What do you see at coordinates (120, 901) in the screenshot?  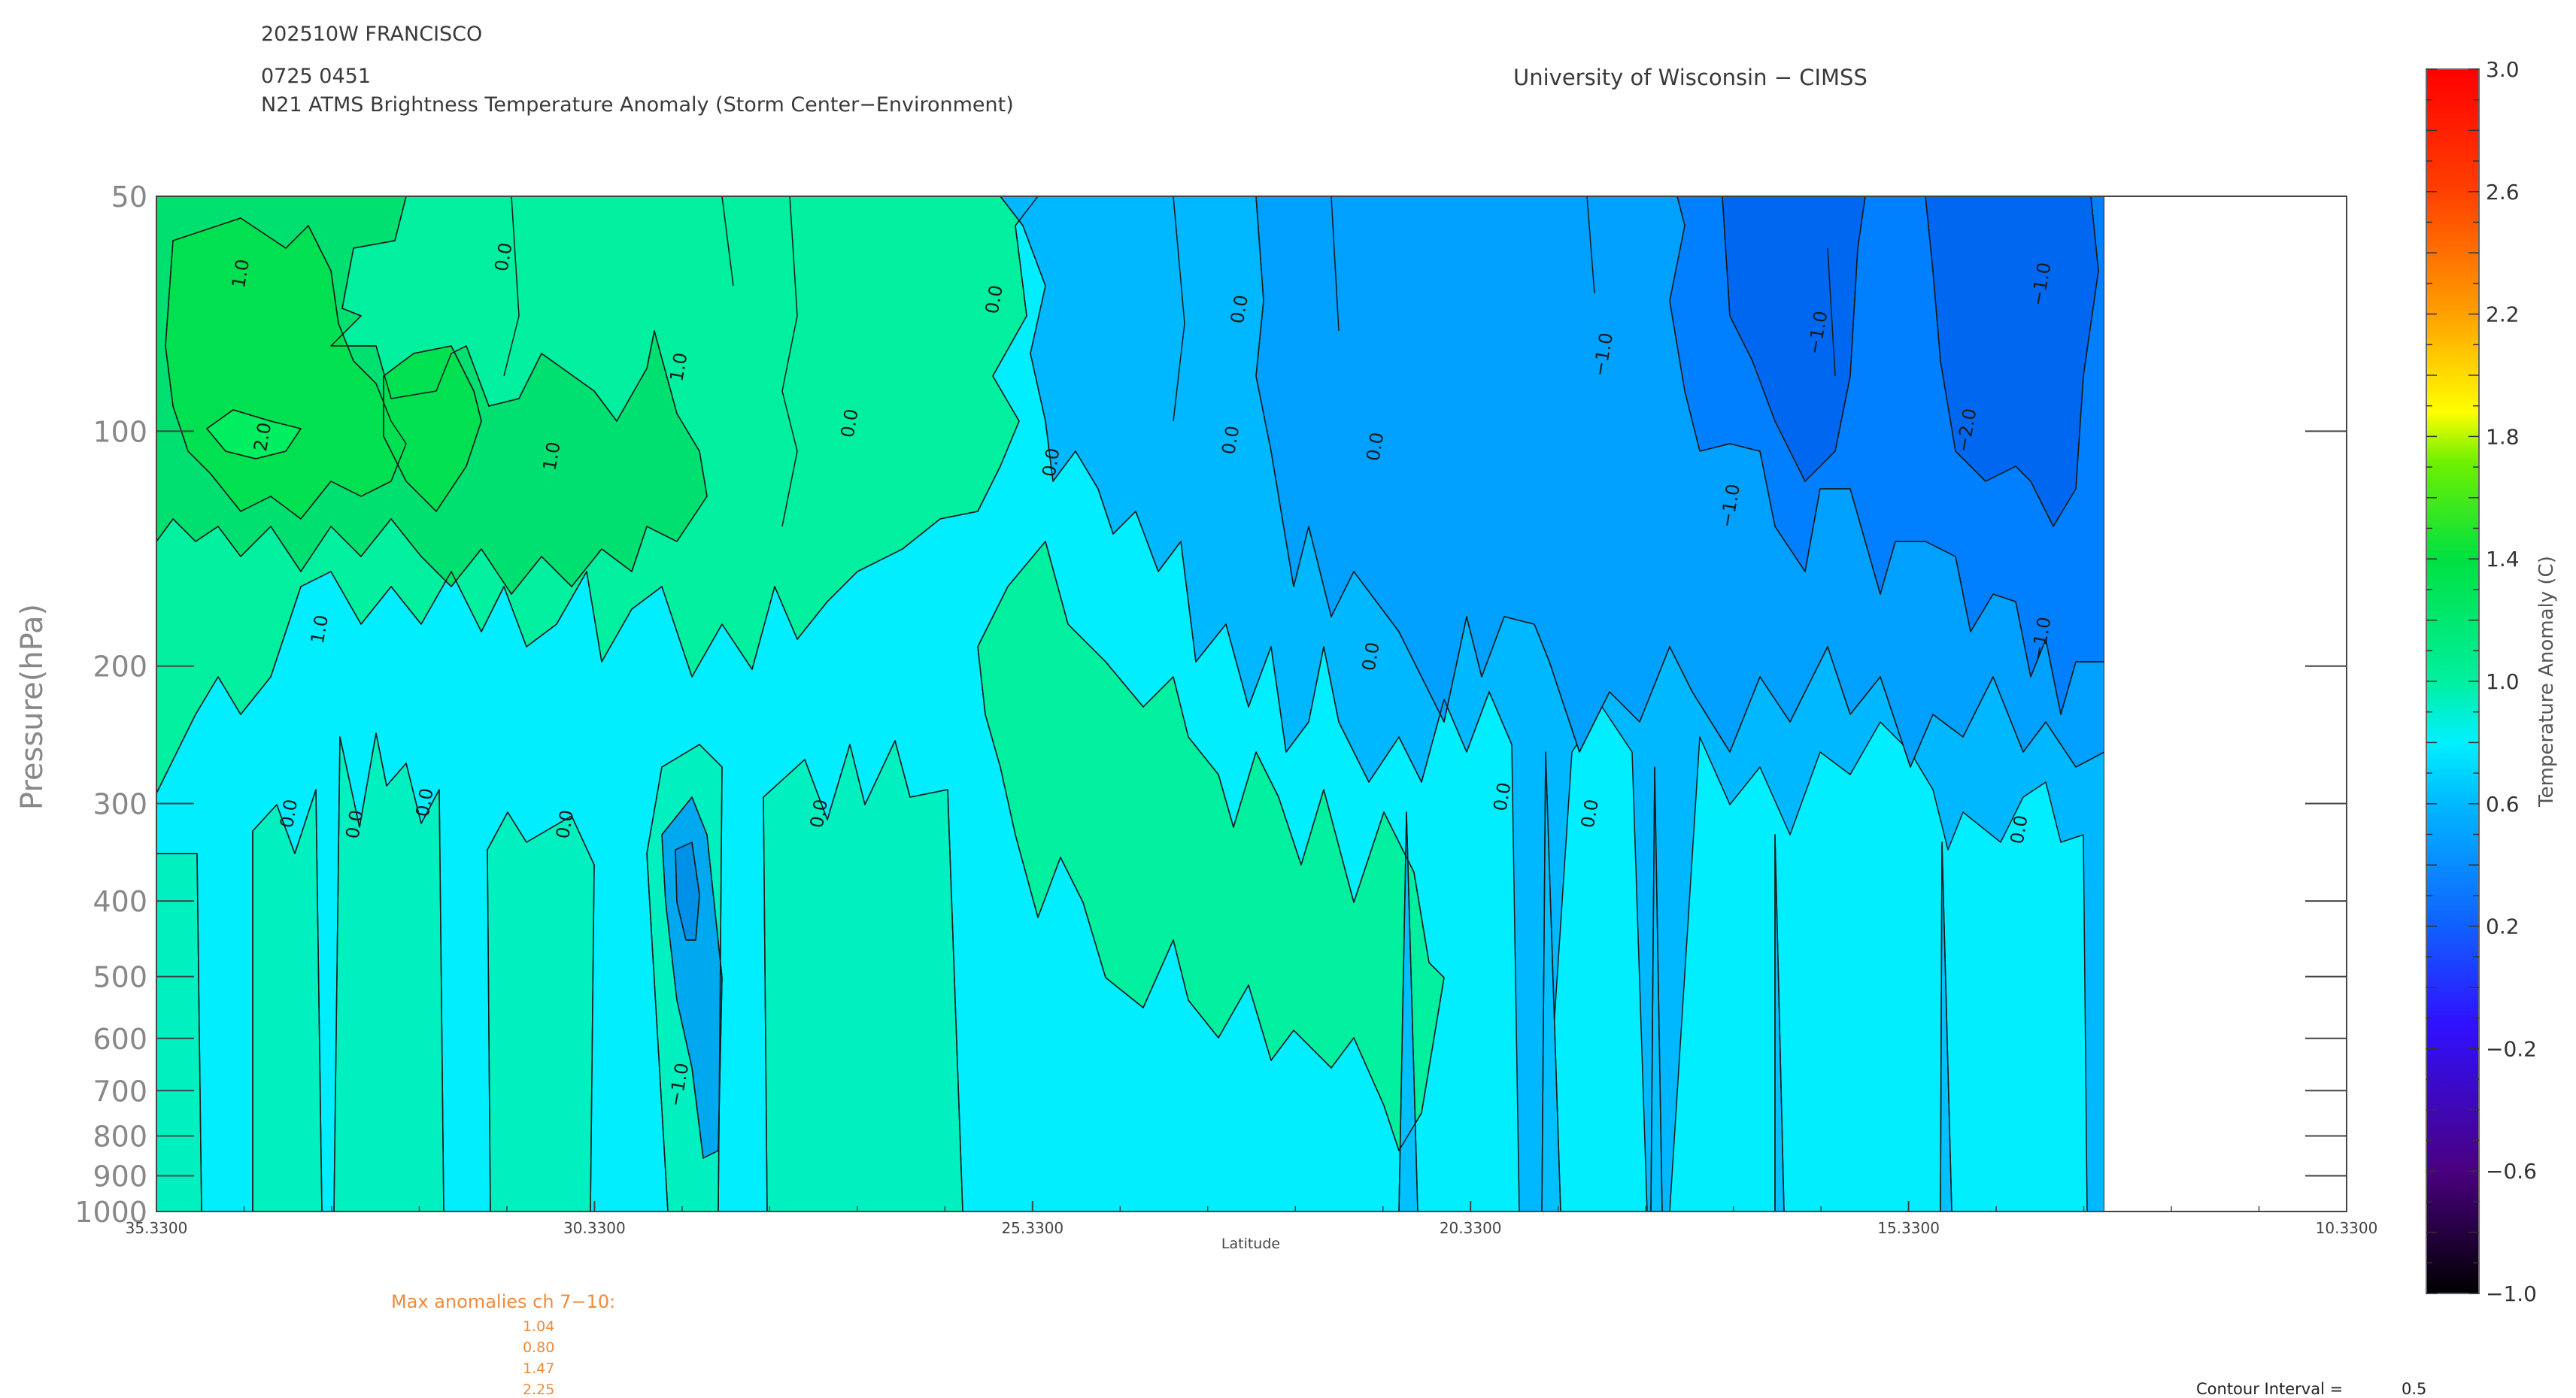 I see `y-tick-label: 400` at bounding box center [120, 901].